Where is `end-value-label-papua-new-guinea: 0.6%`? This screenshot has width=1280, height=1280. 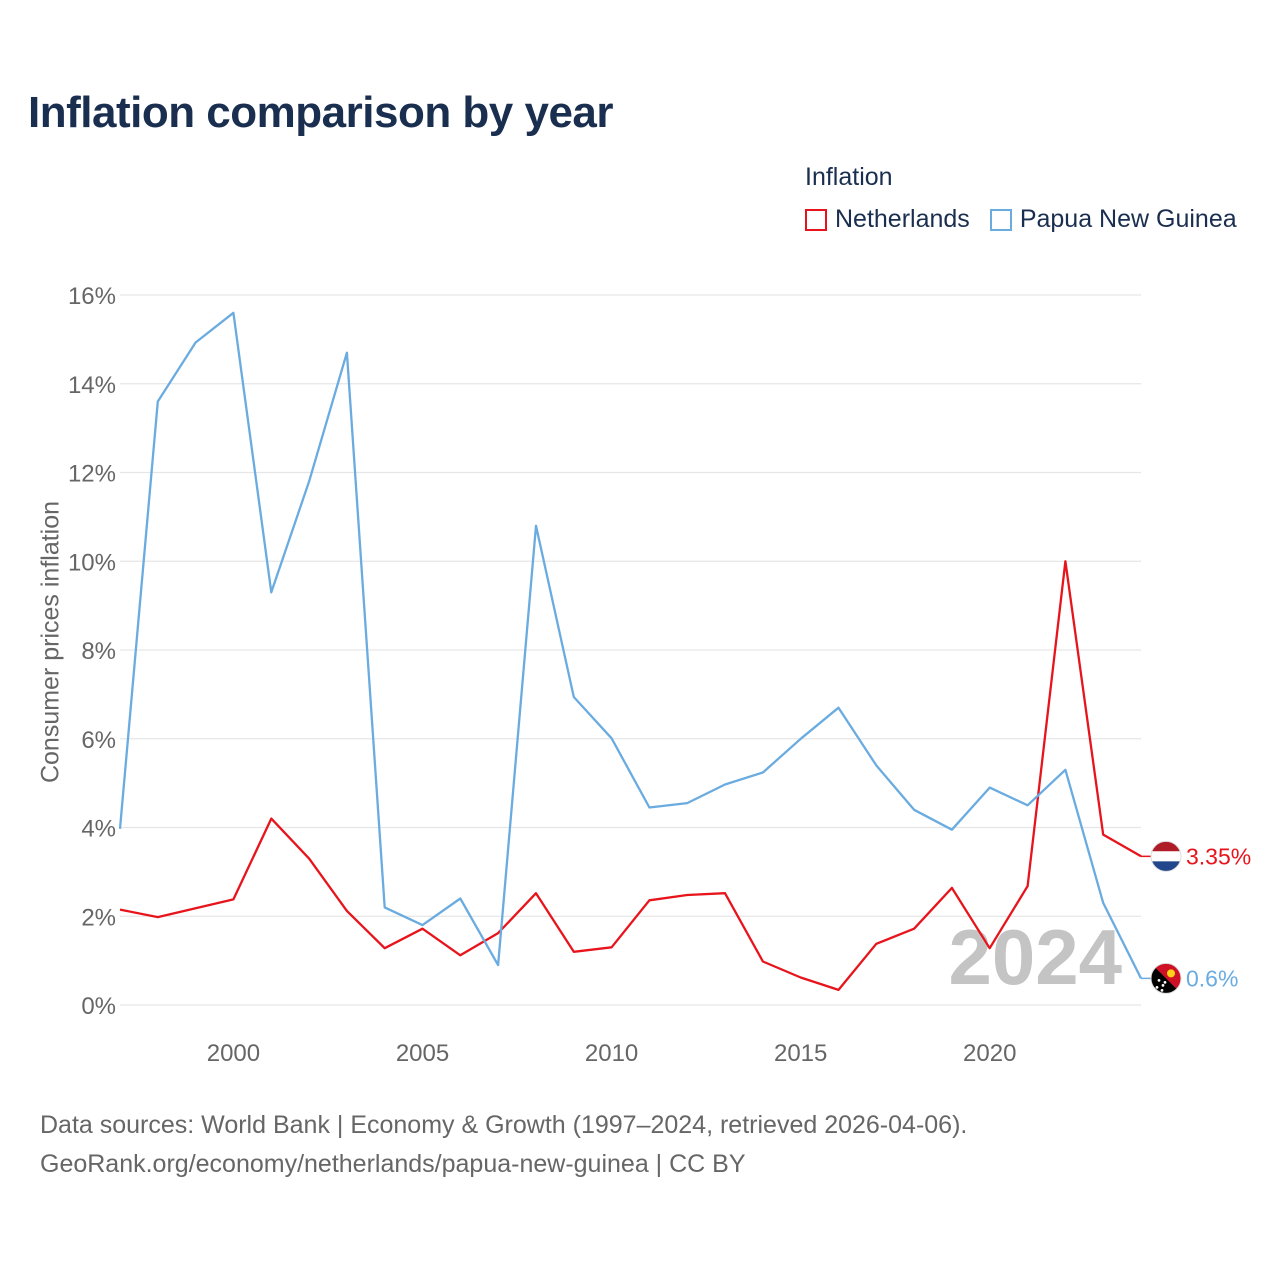
end-value-label-papua-new-guinea: 0.6% is located at coordinates (1212, 978).